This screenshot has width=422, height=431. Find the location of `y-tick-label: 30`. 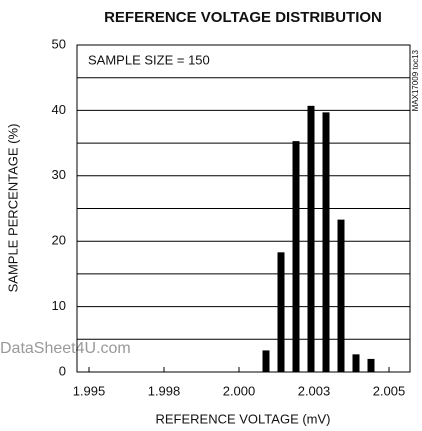

y-tick-label: 30 is located at coordinates (59, 174).